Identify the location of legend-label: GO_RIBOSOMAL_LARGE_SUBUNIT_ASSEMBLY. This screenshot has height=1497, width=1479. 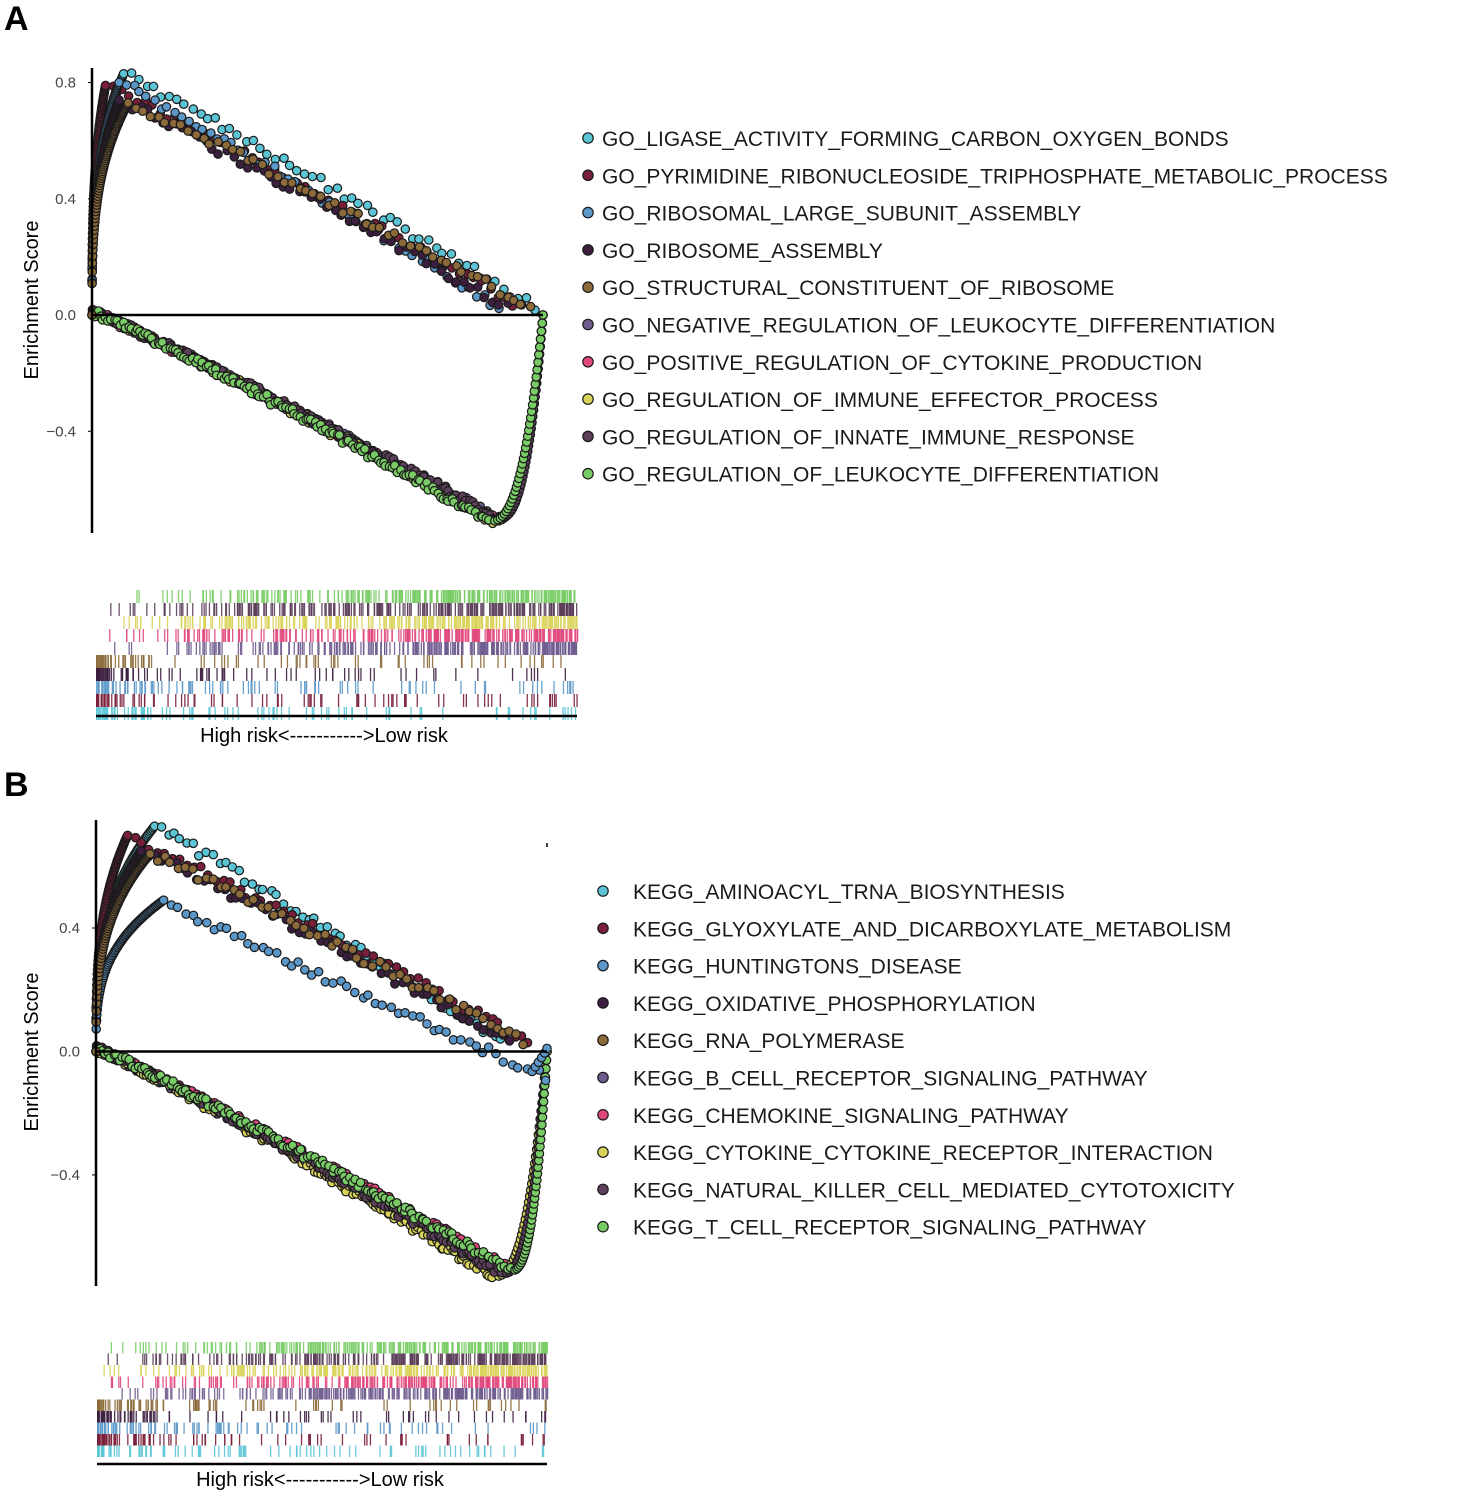
(841, 214).